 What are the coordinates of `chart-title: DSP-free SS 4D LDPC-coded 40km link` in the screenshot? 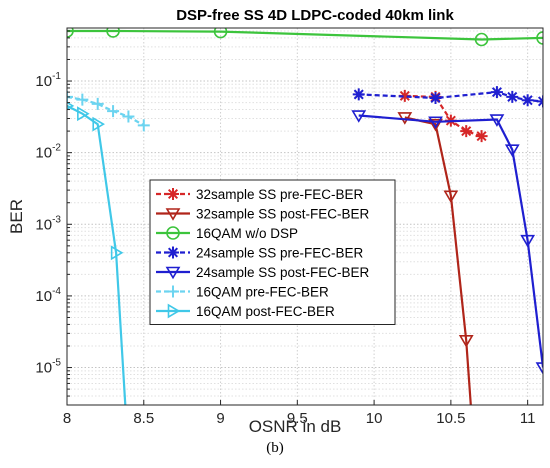 It's located at (315, 15).